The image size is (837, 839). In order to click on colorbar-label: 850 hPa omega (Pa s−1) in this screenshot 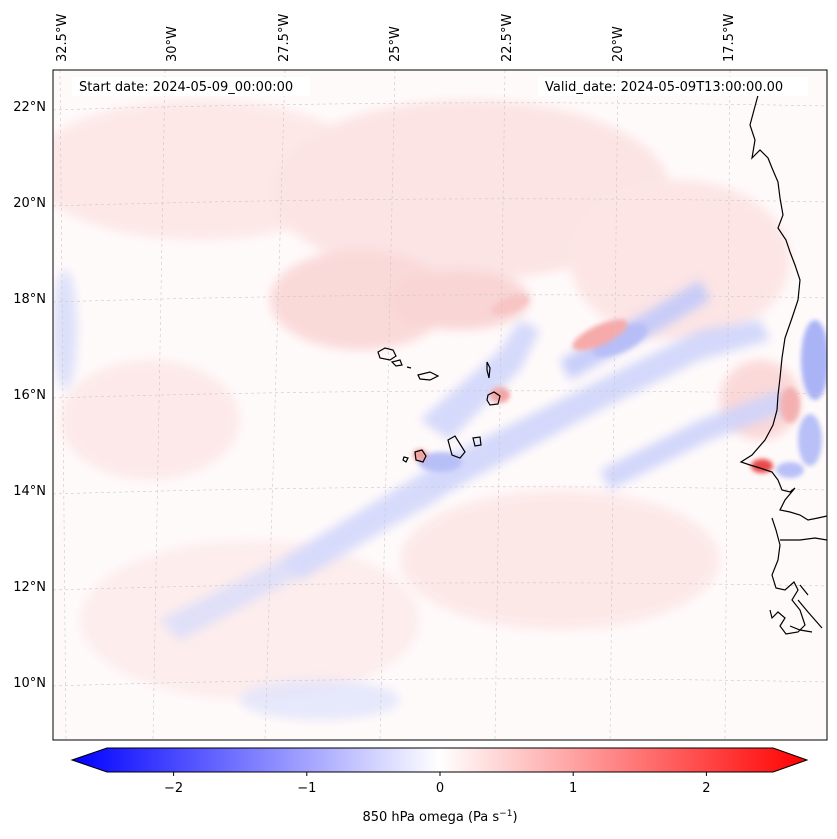, I will do `click(439, 817)`.